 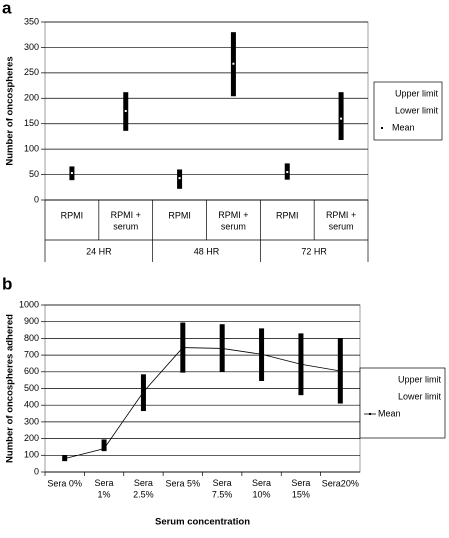 I want to click on group-label: 48 HR, so click(x=207, y=251).